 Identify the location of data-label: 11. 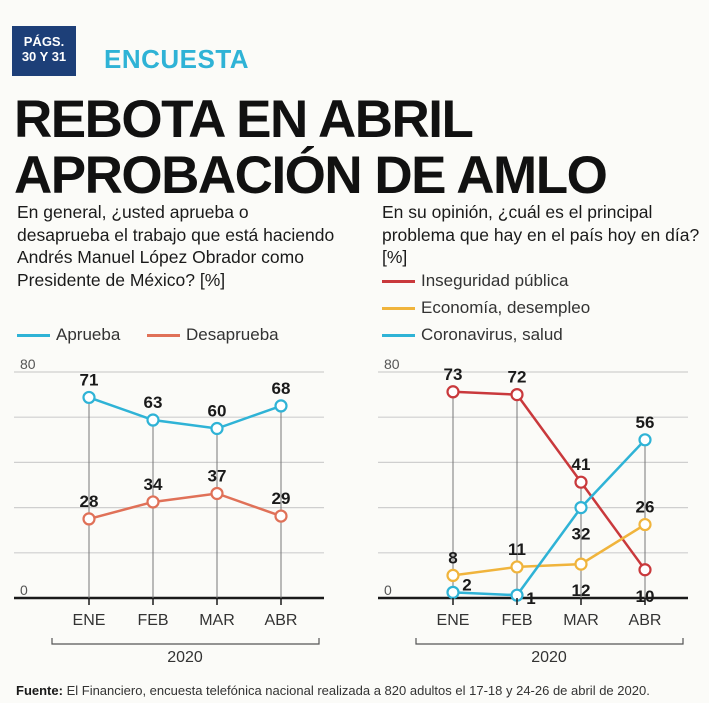
(517, 549).